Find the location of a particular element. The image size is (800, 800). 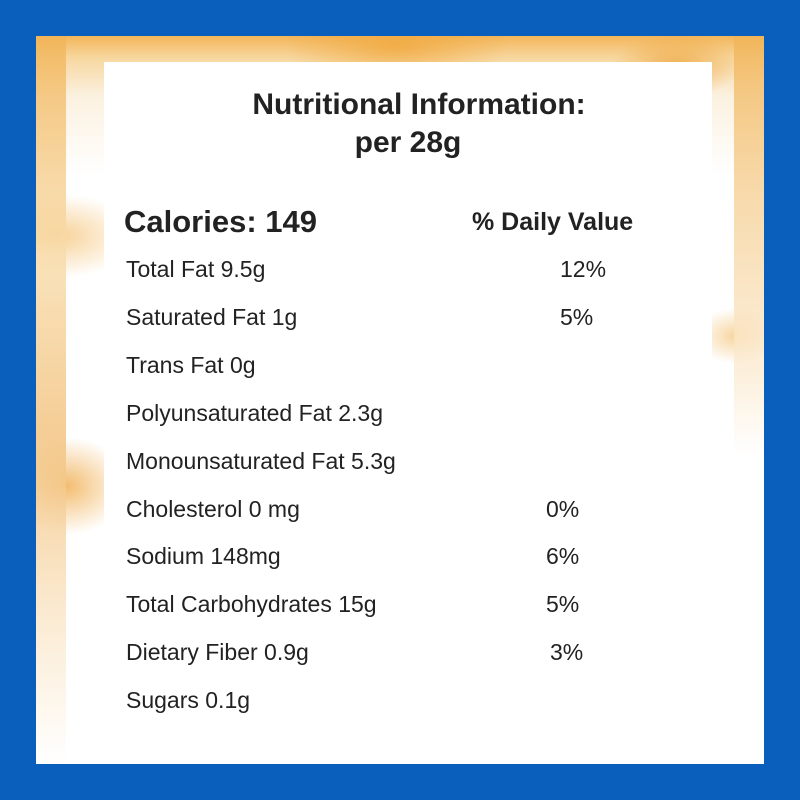

nutrient-row: Sugars 0.1g is located at coordinates (406, 702).